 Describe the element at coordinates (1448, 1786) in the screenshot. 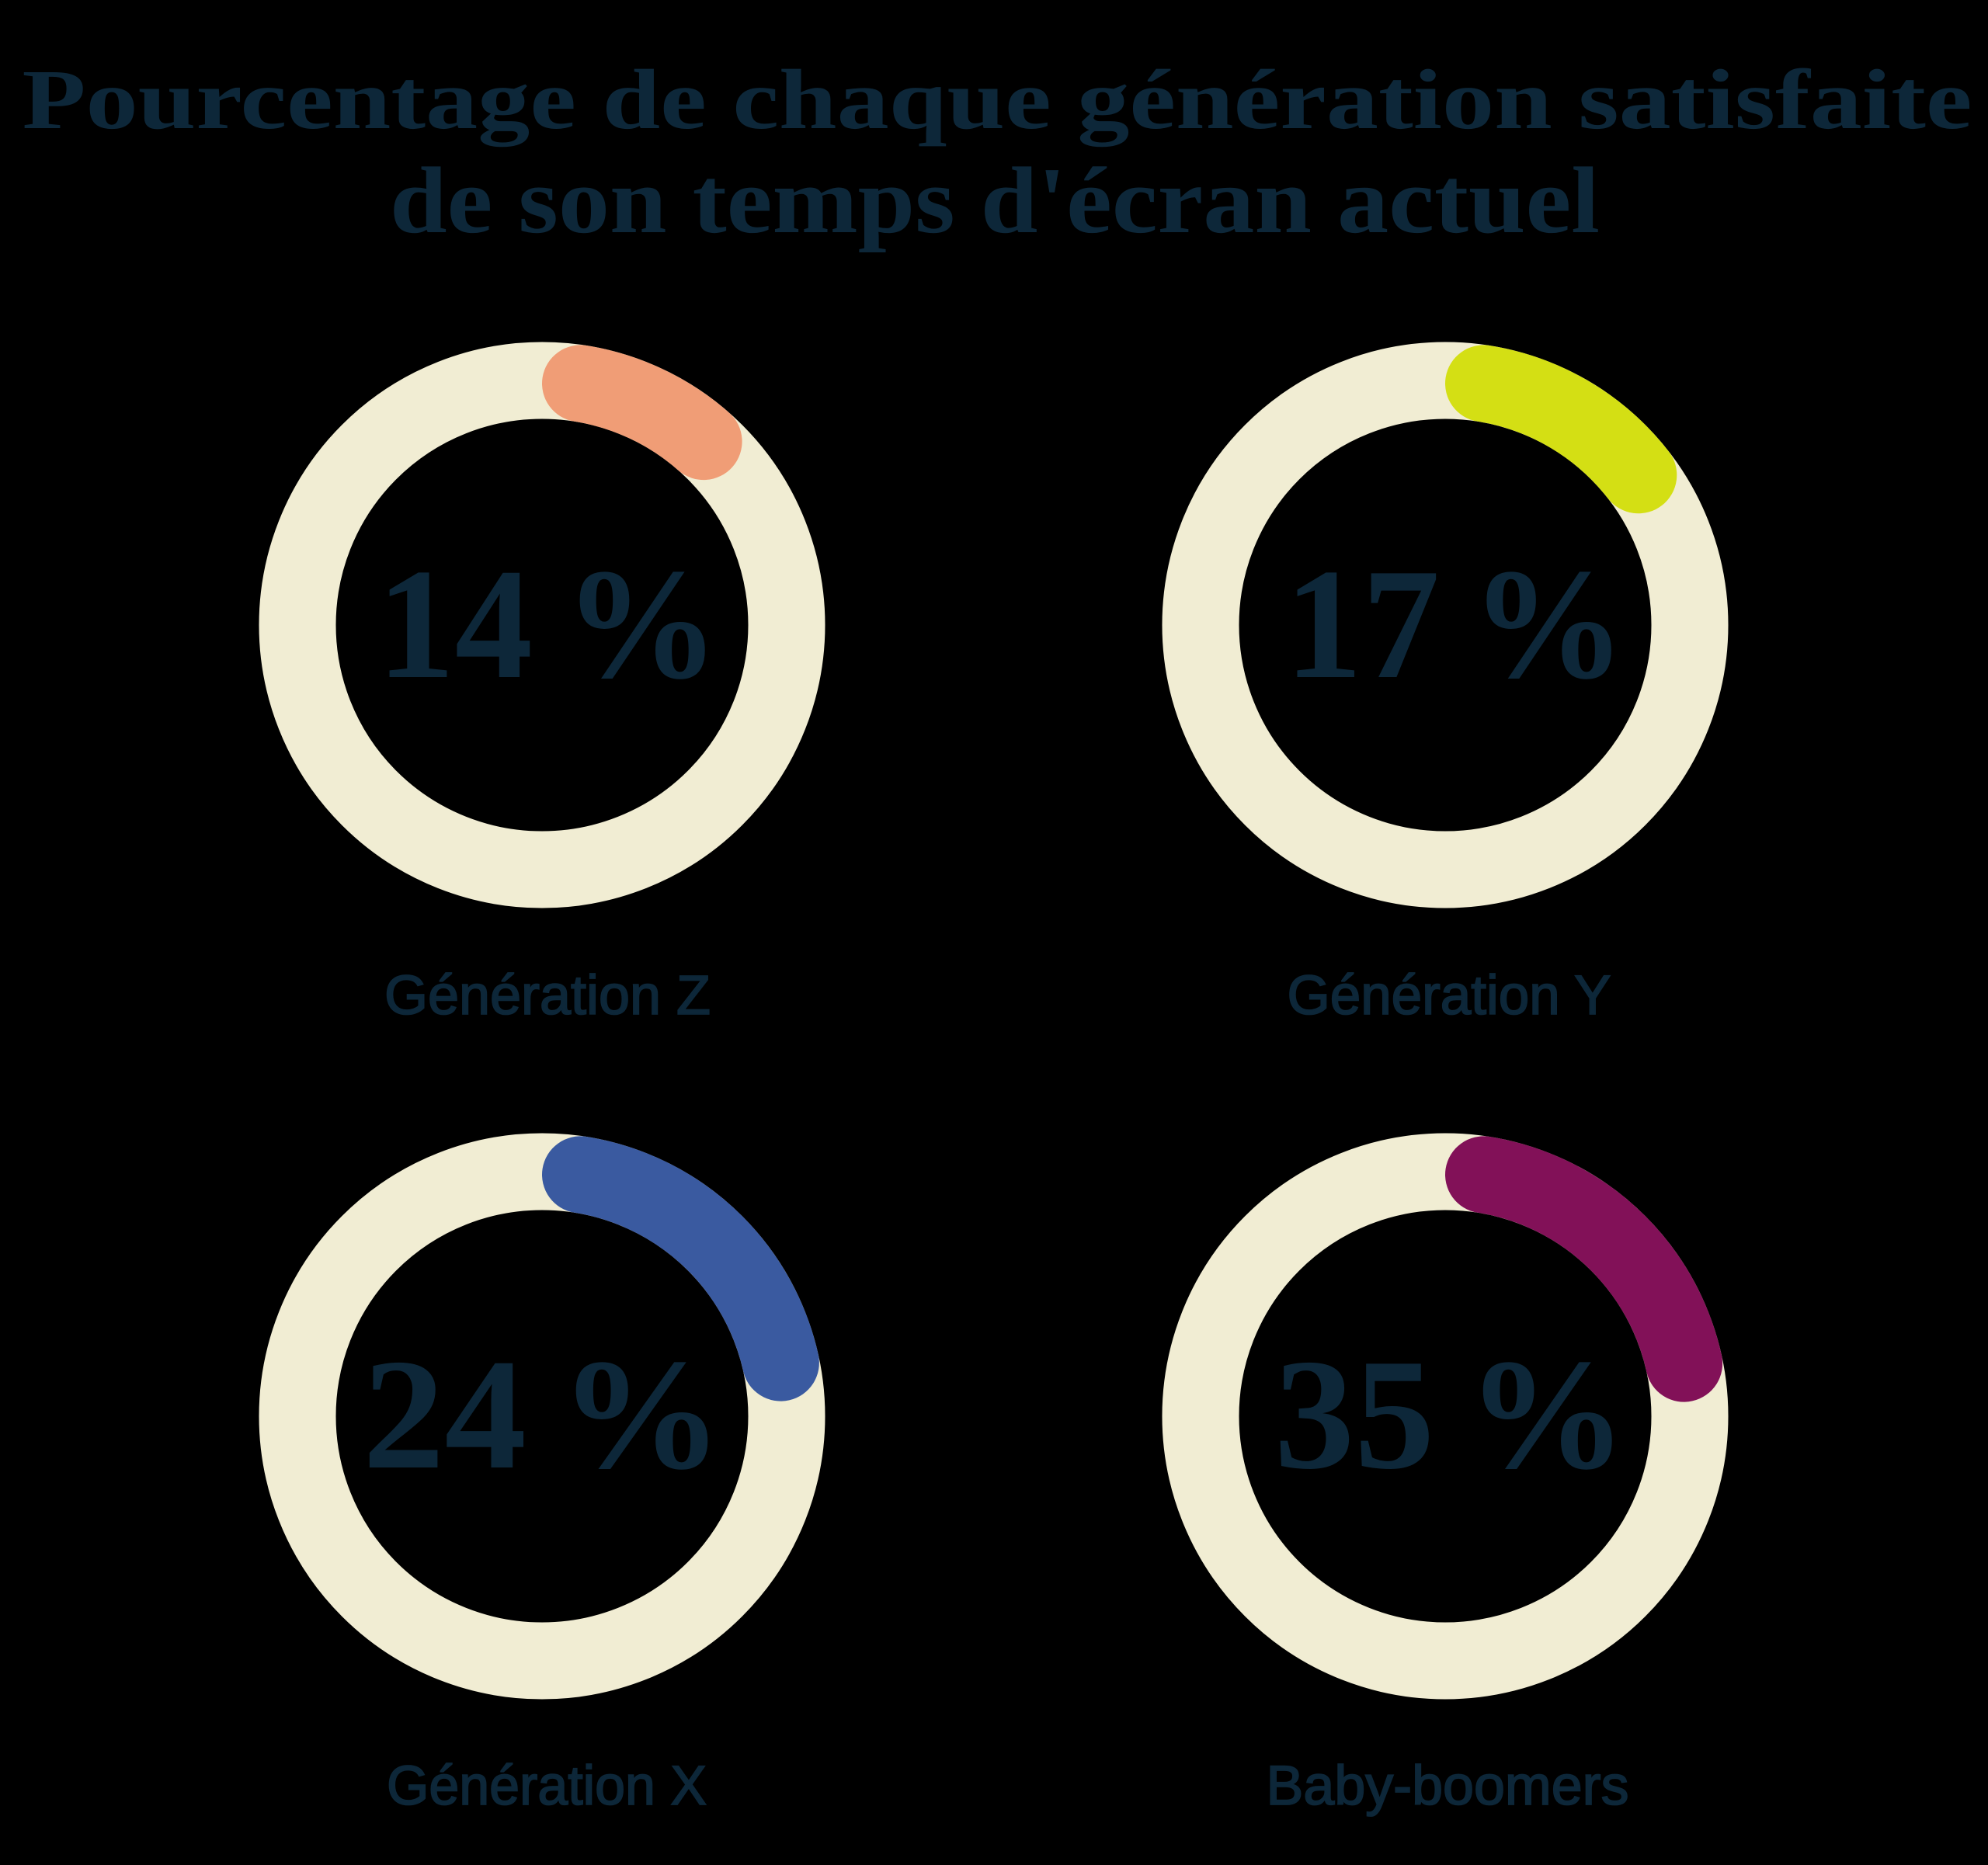

I see `svg-text: Baby-boomers` at that location.